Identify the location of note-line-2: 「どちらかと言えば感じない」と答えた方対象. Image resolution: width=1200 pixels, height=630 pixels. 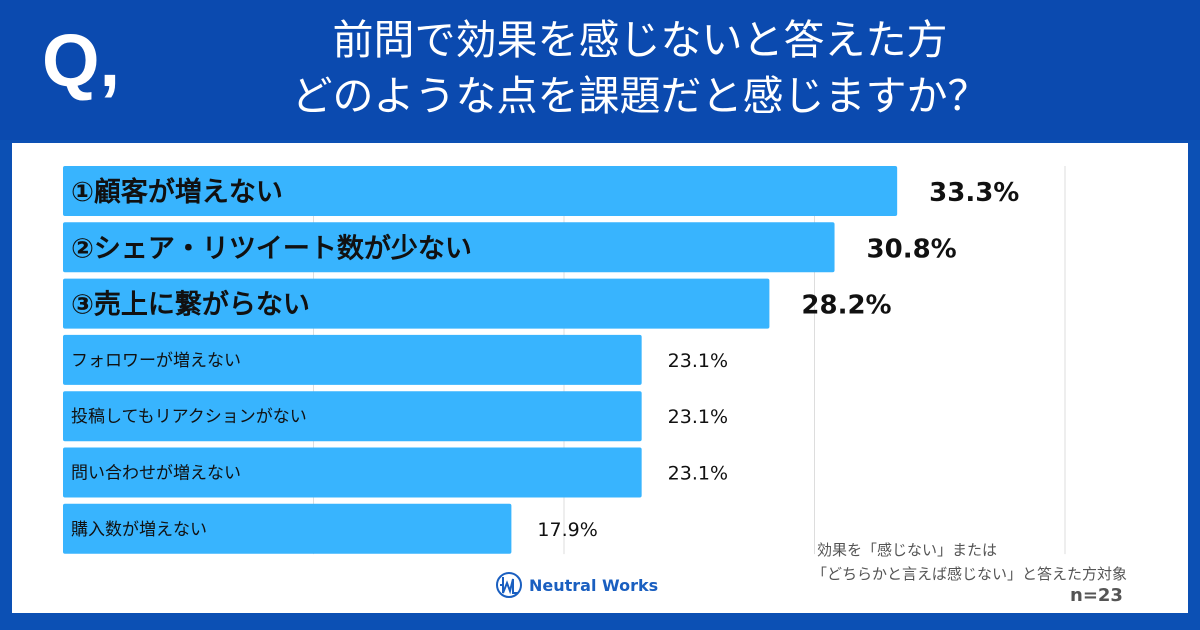
(970, 574).